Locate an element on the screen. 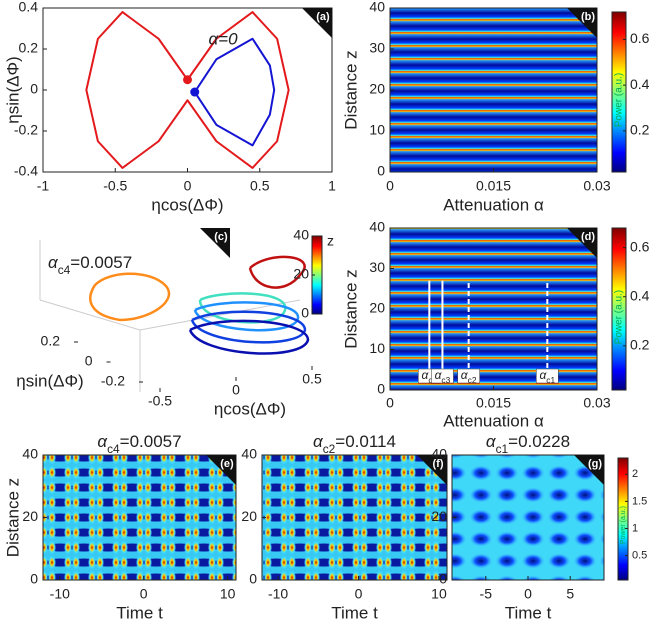 The image size is (659, 625). panel-label: (f) is located at coordinates (438, 464).